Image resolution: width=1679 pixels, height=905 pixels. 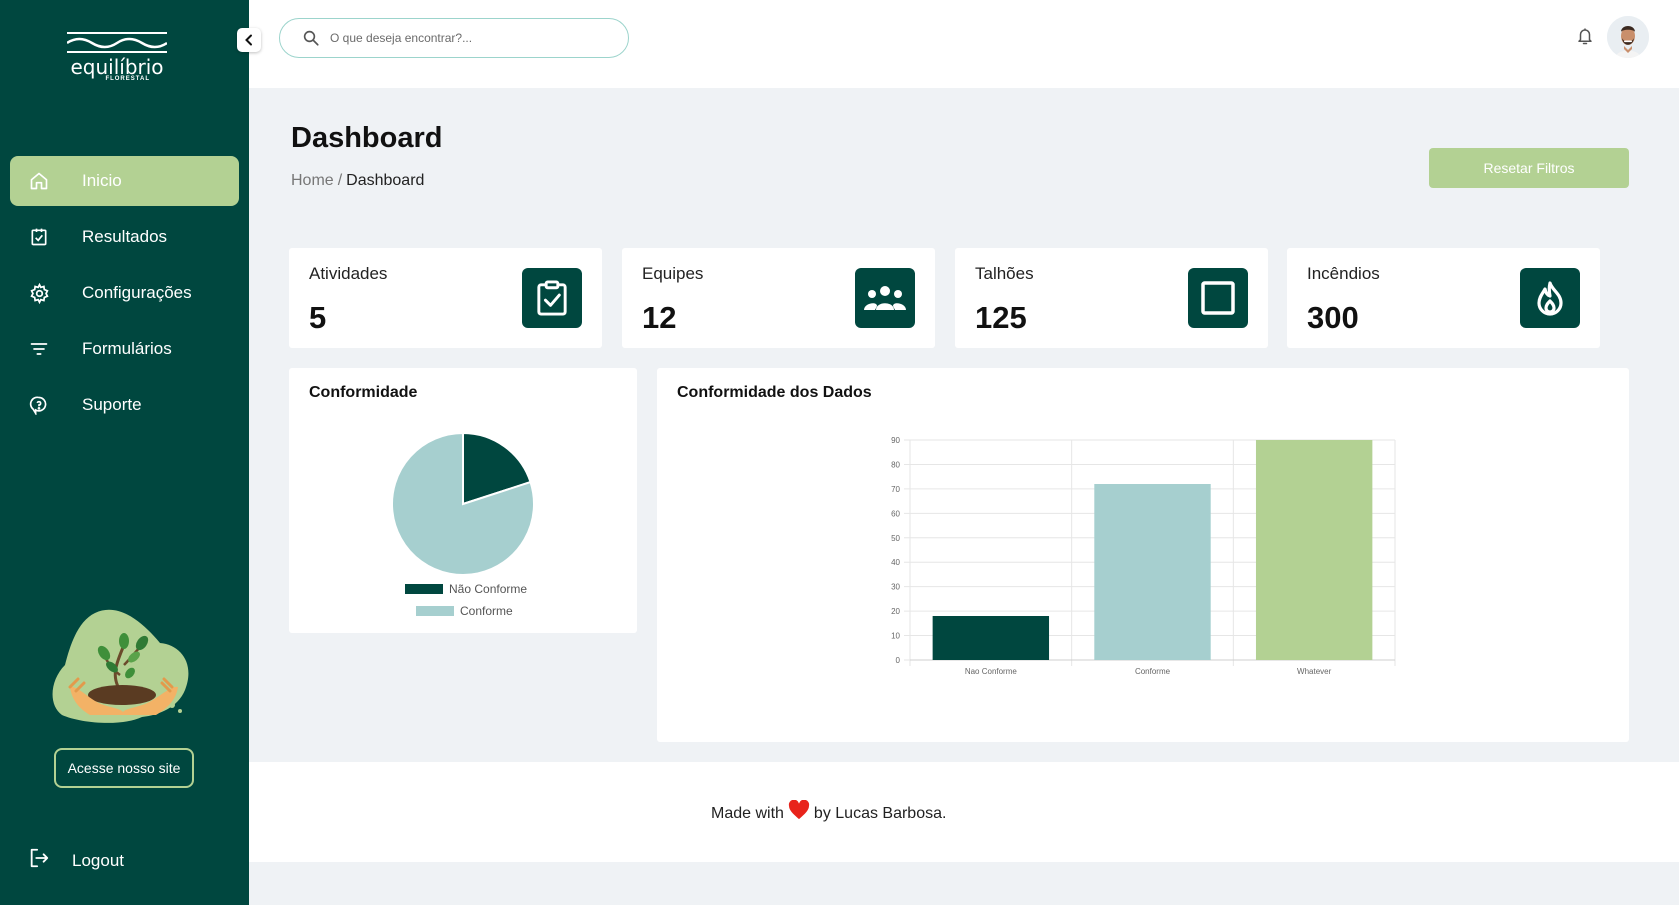 What do you see at coordinates (747, 813) in the screenshot?
I see `footer-prefix: Made with` at bounding box center [747, 813].